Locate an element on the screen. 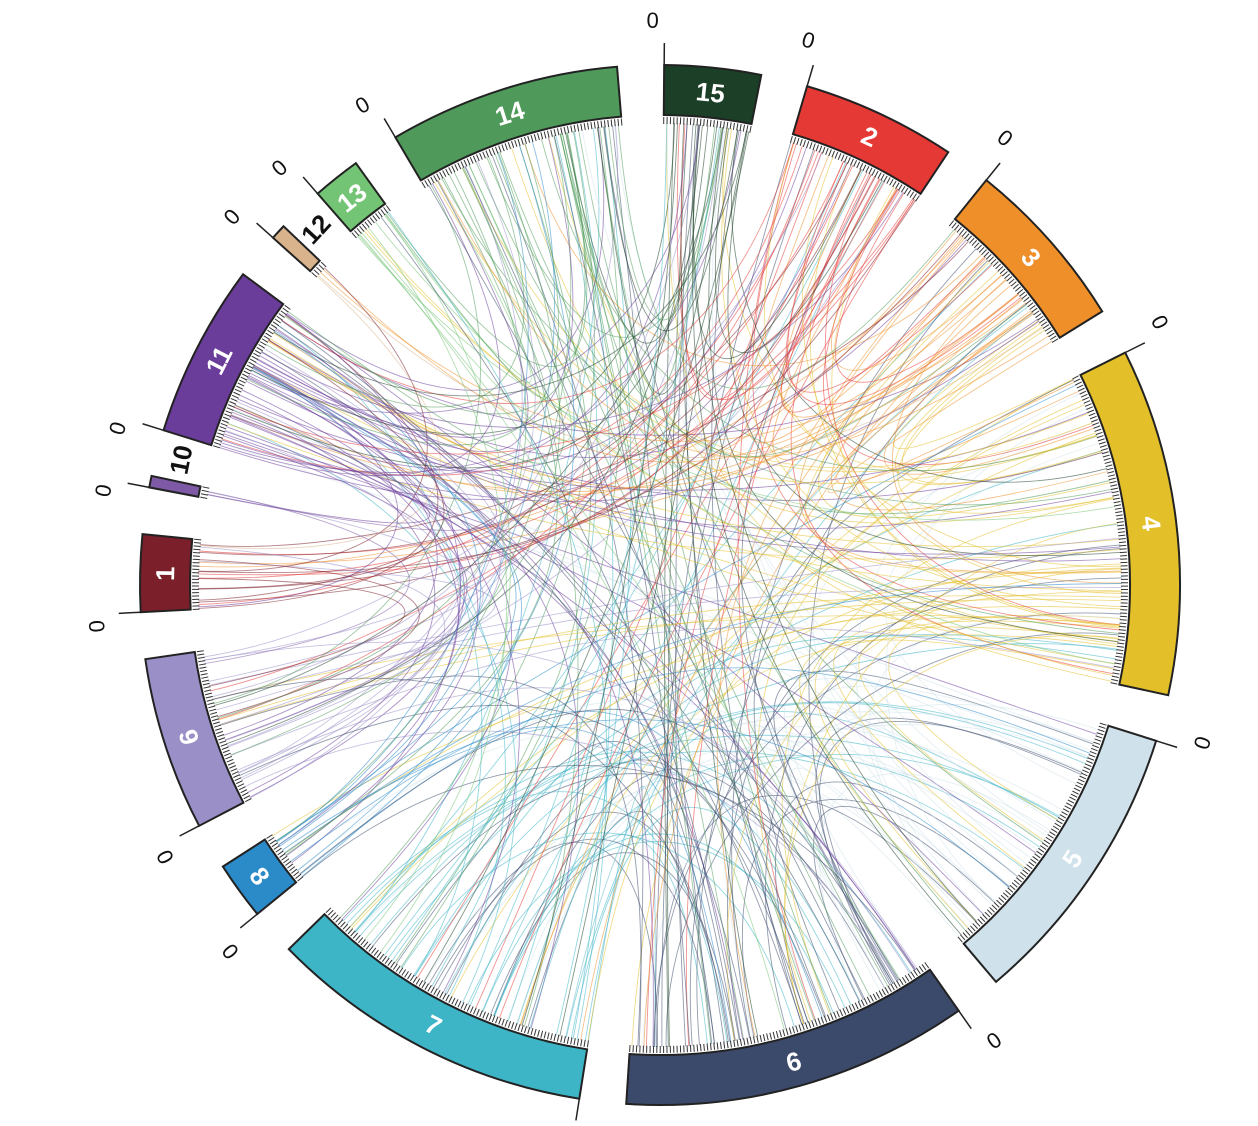  segment-label-10: 10 is located at coordinates (181, 460).